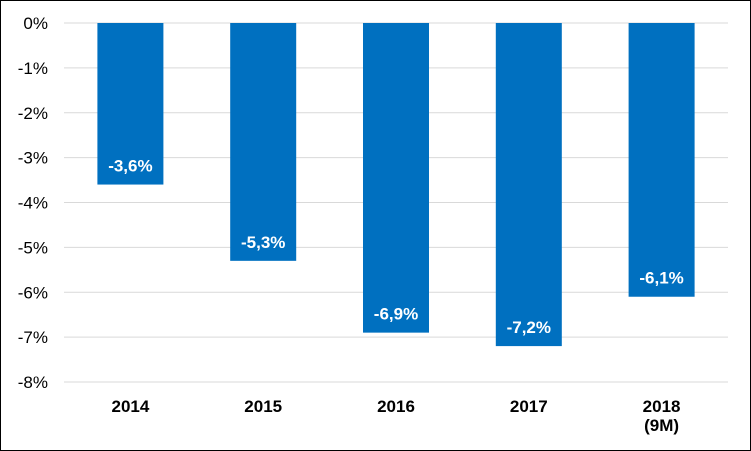 The height and width of the screenshot is (451, 751). Describe the element at coordinates (33, 158) in the screenshot. I see `y-tick-label: -3%` at that location.